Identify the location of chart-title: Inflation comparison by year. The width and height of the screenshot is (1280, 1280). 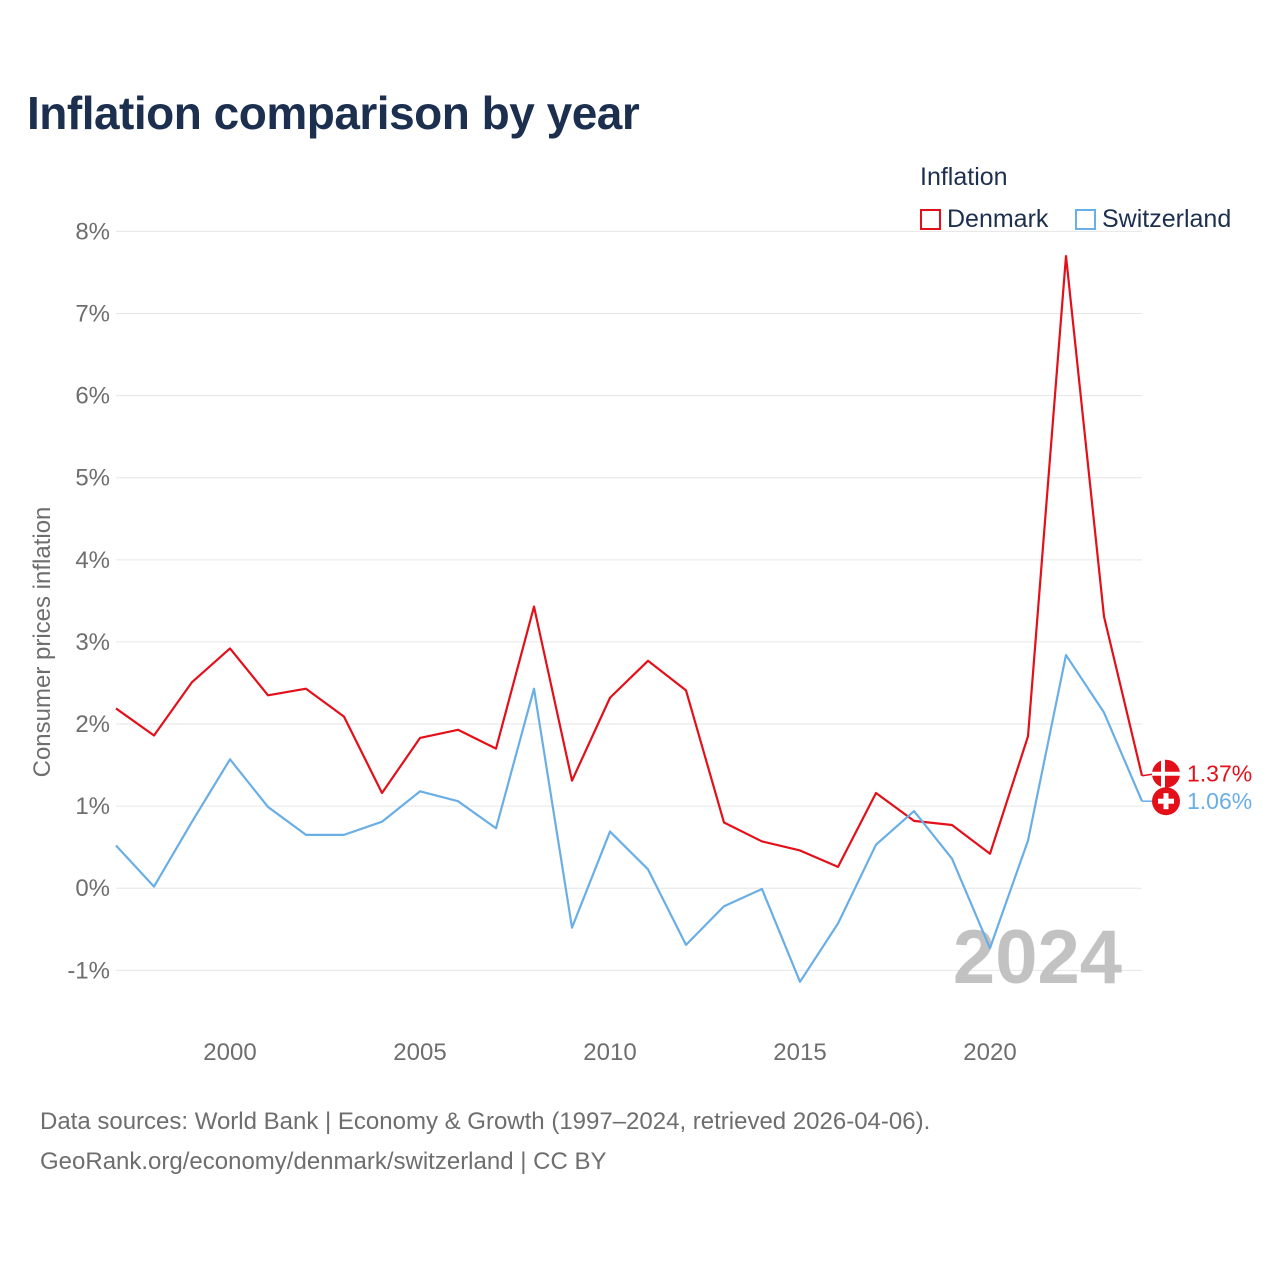
(333, 113).